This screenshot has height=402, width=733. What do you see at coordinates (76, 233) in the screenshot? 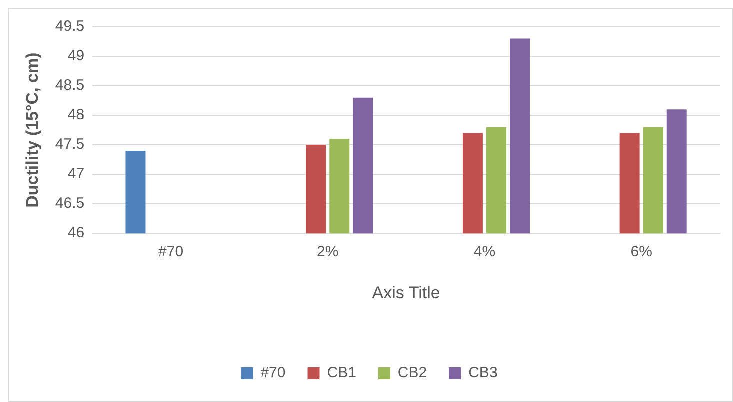
I see `y-tick-label: 46` at bounding box center [76, 233].